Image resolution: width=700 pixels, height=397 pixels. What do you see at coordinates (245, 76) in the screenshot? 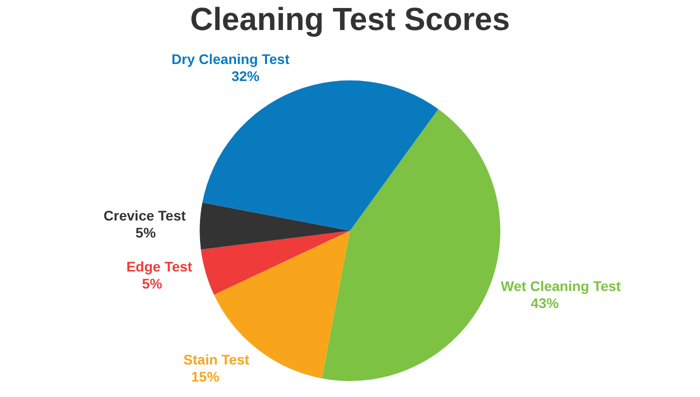
I see `data-label: 32%` at bounding box center [245, 76].